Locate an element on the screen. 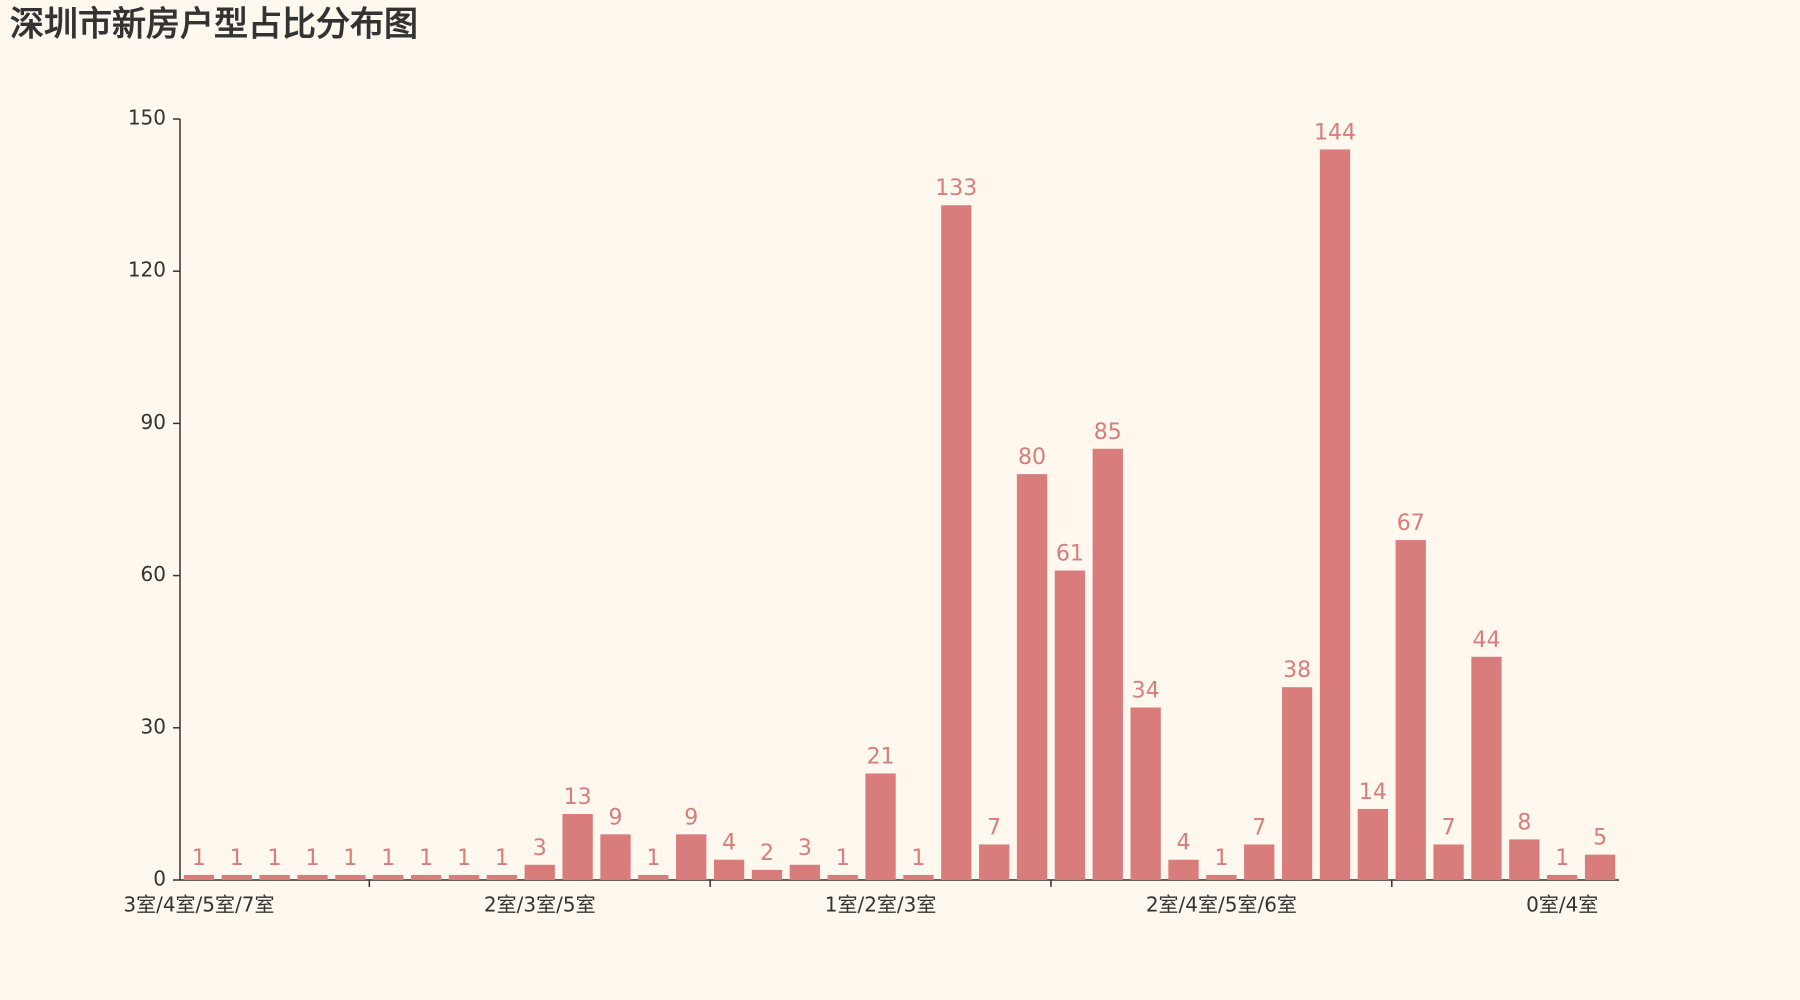 Image resolution: width=1800 pixels, height=1000 pixels. value-label: 5 is located at coordinates (1600, 838).